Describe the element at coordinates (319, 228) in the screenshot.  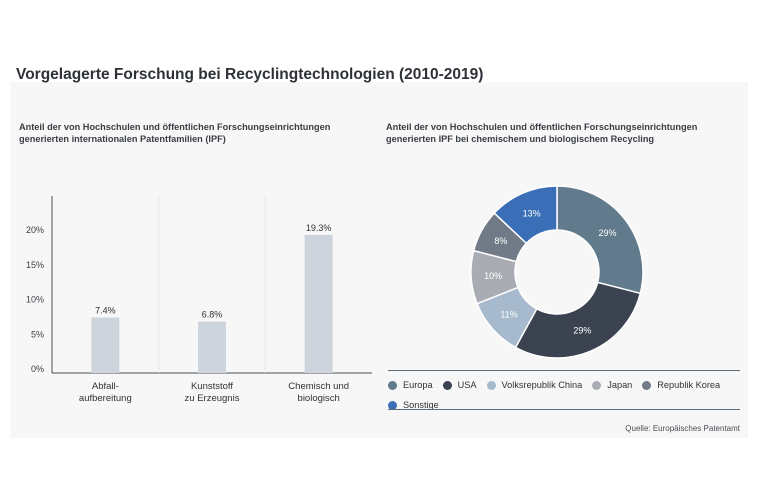
I see `bar-value-label: 19.3%` at that location.